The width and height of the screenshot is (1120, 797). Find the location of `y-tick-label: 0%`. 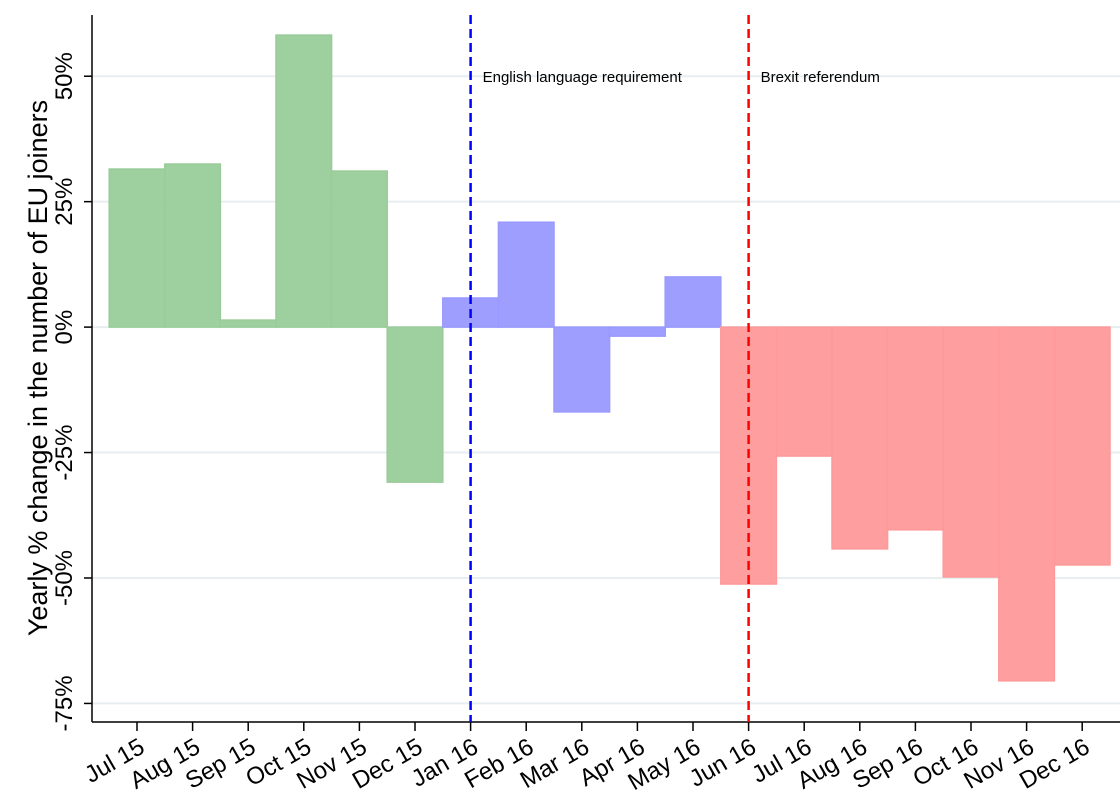

y-tick-label: 0% is located at coordinates (64, 327).